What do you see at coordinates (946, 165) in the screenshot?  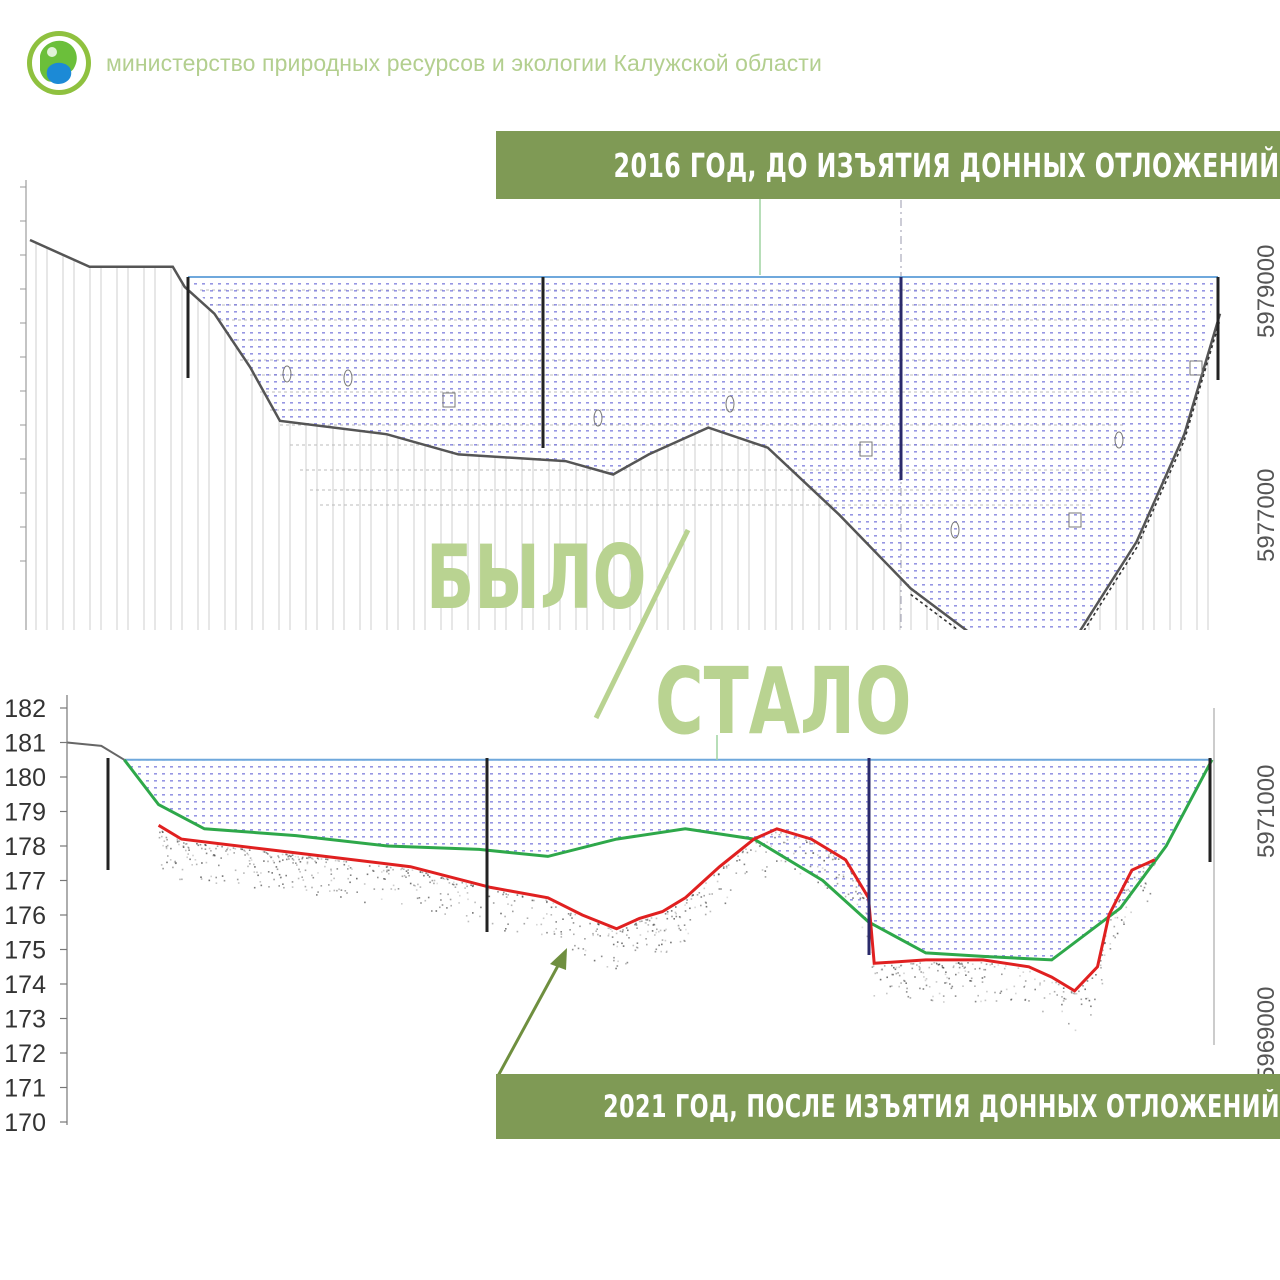 I see `title-2016: 2016 ГОД, ДО ИЗЪЯТИЯ ДОННЫХ ОТЛОЖЕНИЙ` at bounding box center [946, 165].